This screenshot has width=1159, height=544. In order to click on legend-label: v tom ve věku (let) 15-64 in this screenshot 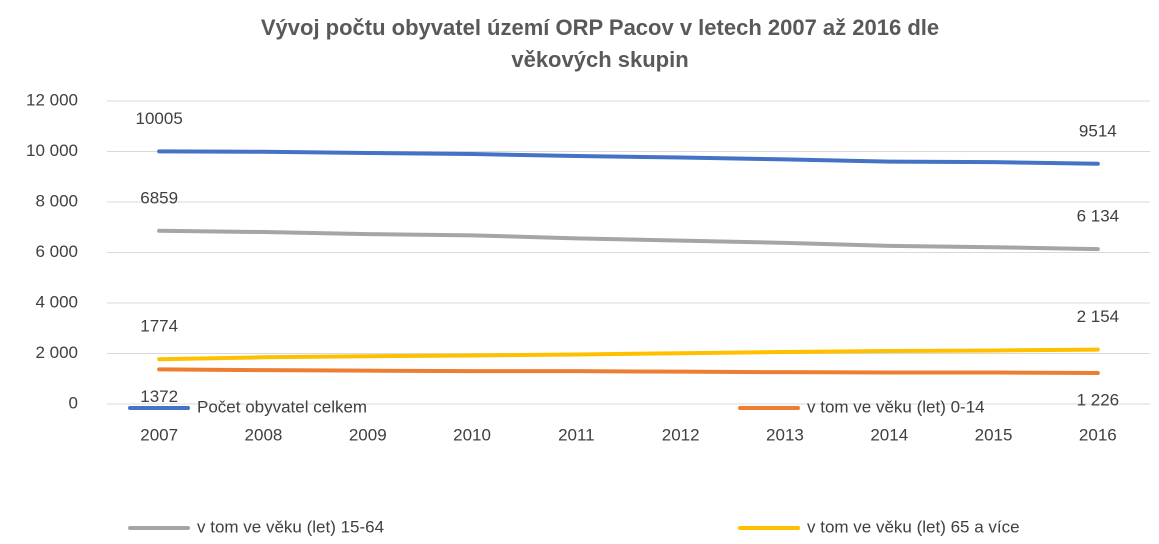, I will do `click(290, 526)`.